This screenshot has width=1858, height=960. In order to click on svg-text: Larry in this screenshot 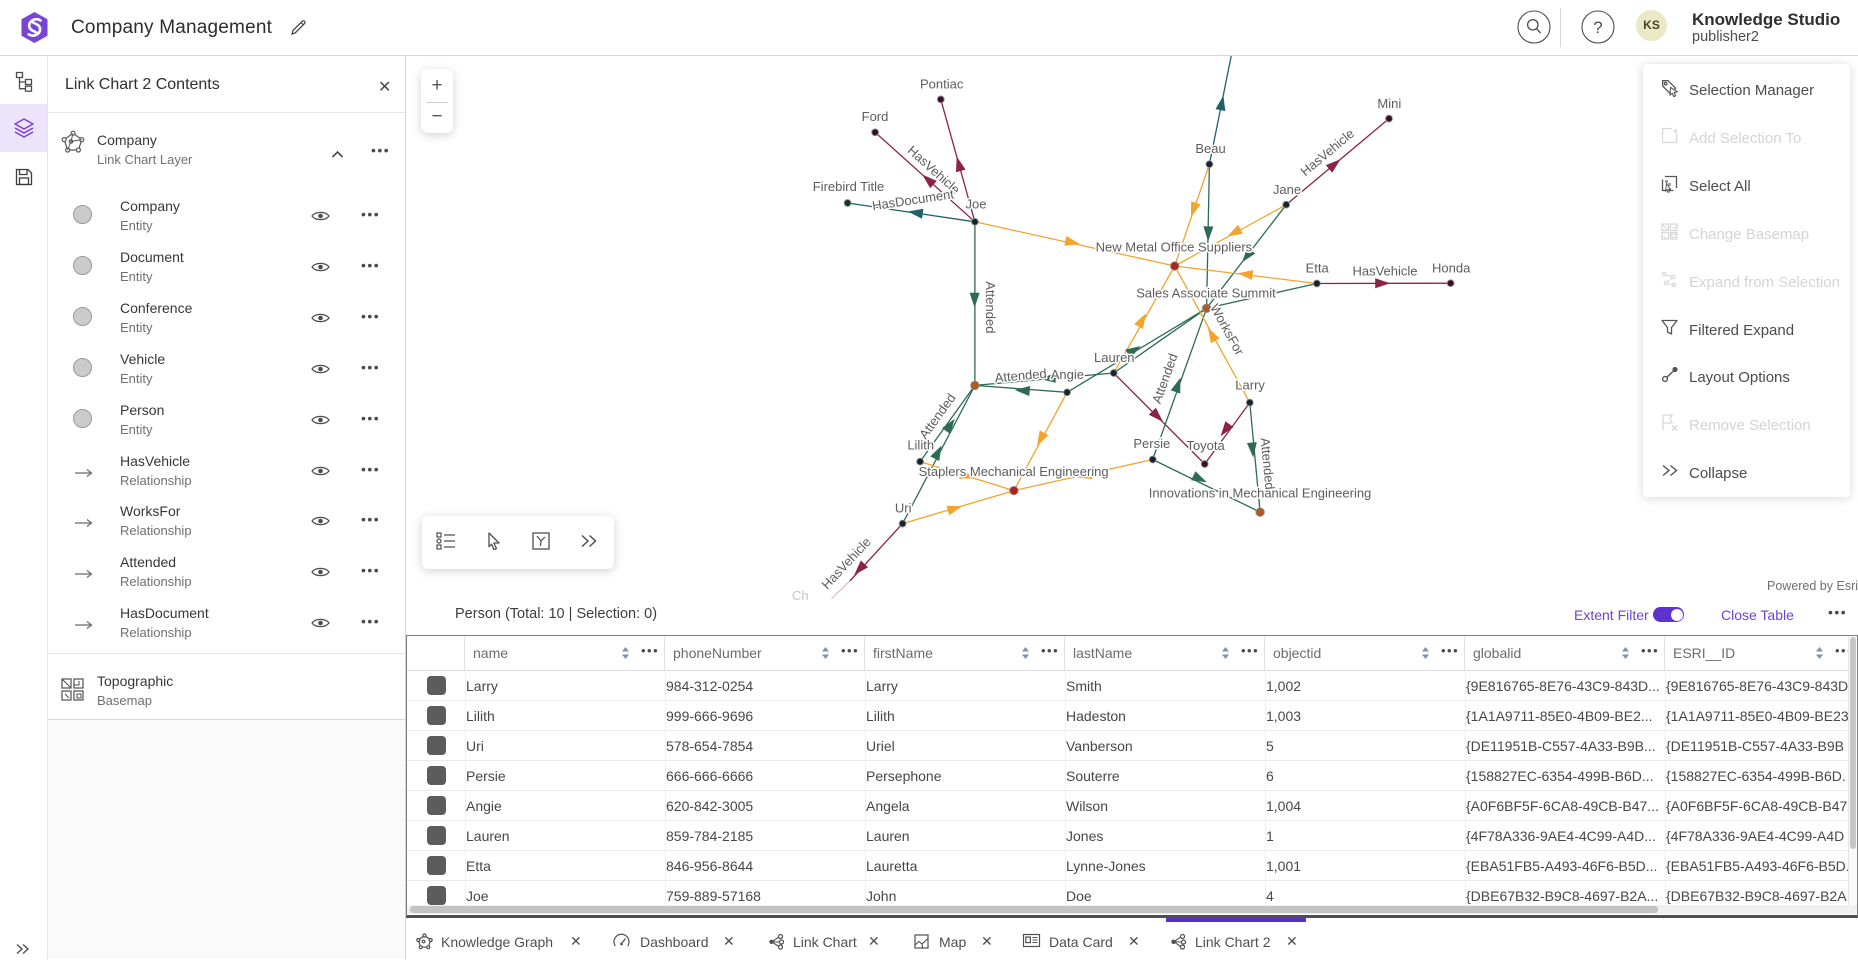, I will do `click(1250, 385)`.